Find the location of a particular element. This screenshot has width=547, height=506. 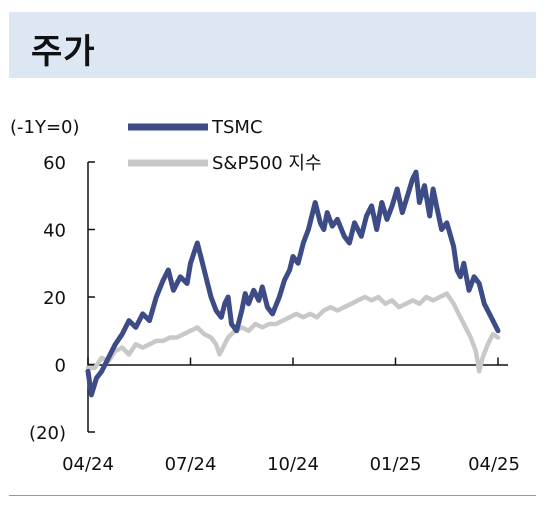

x-tick-label: 01/25 is located at coordinates (396, 464).